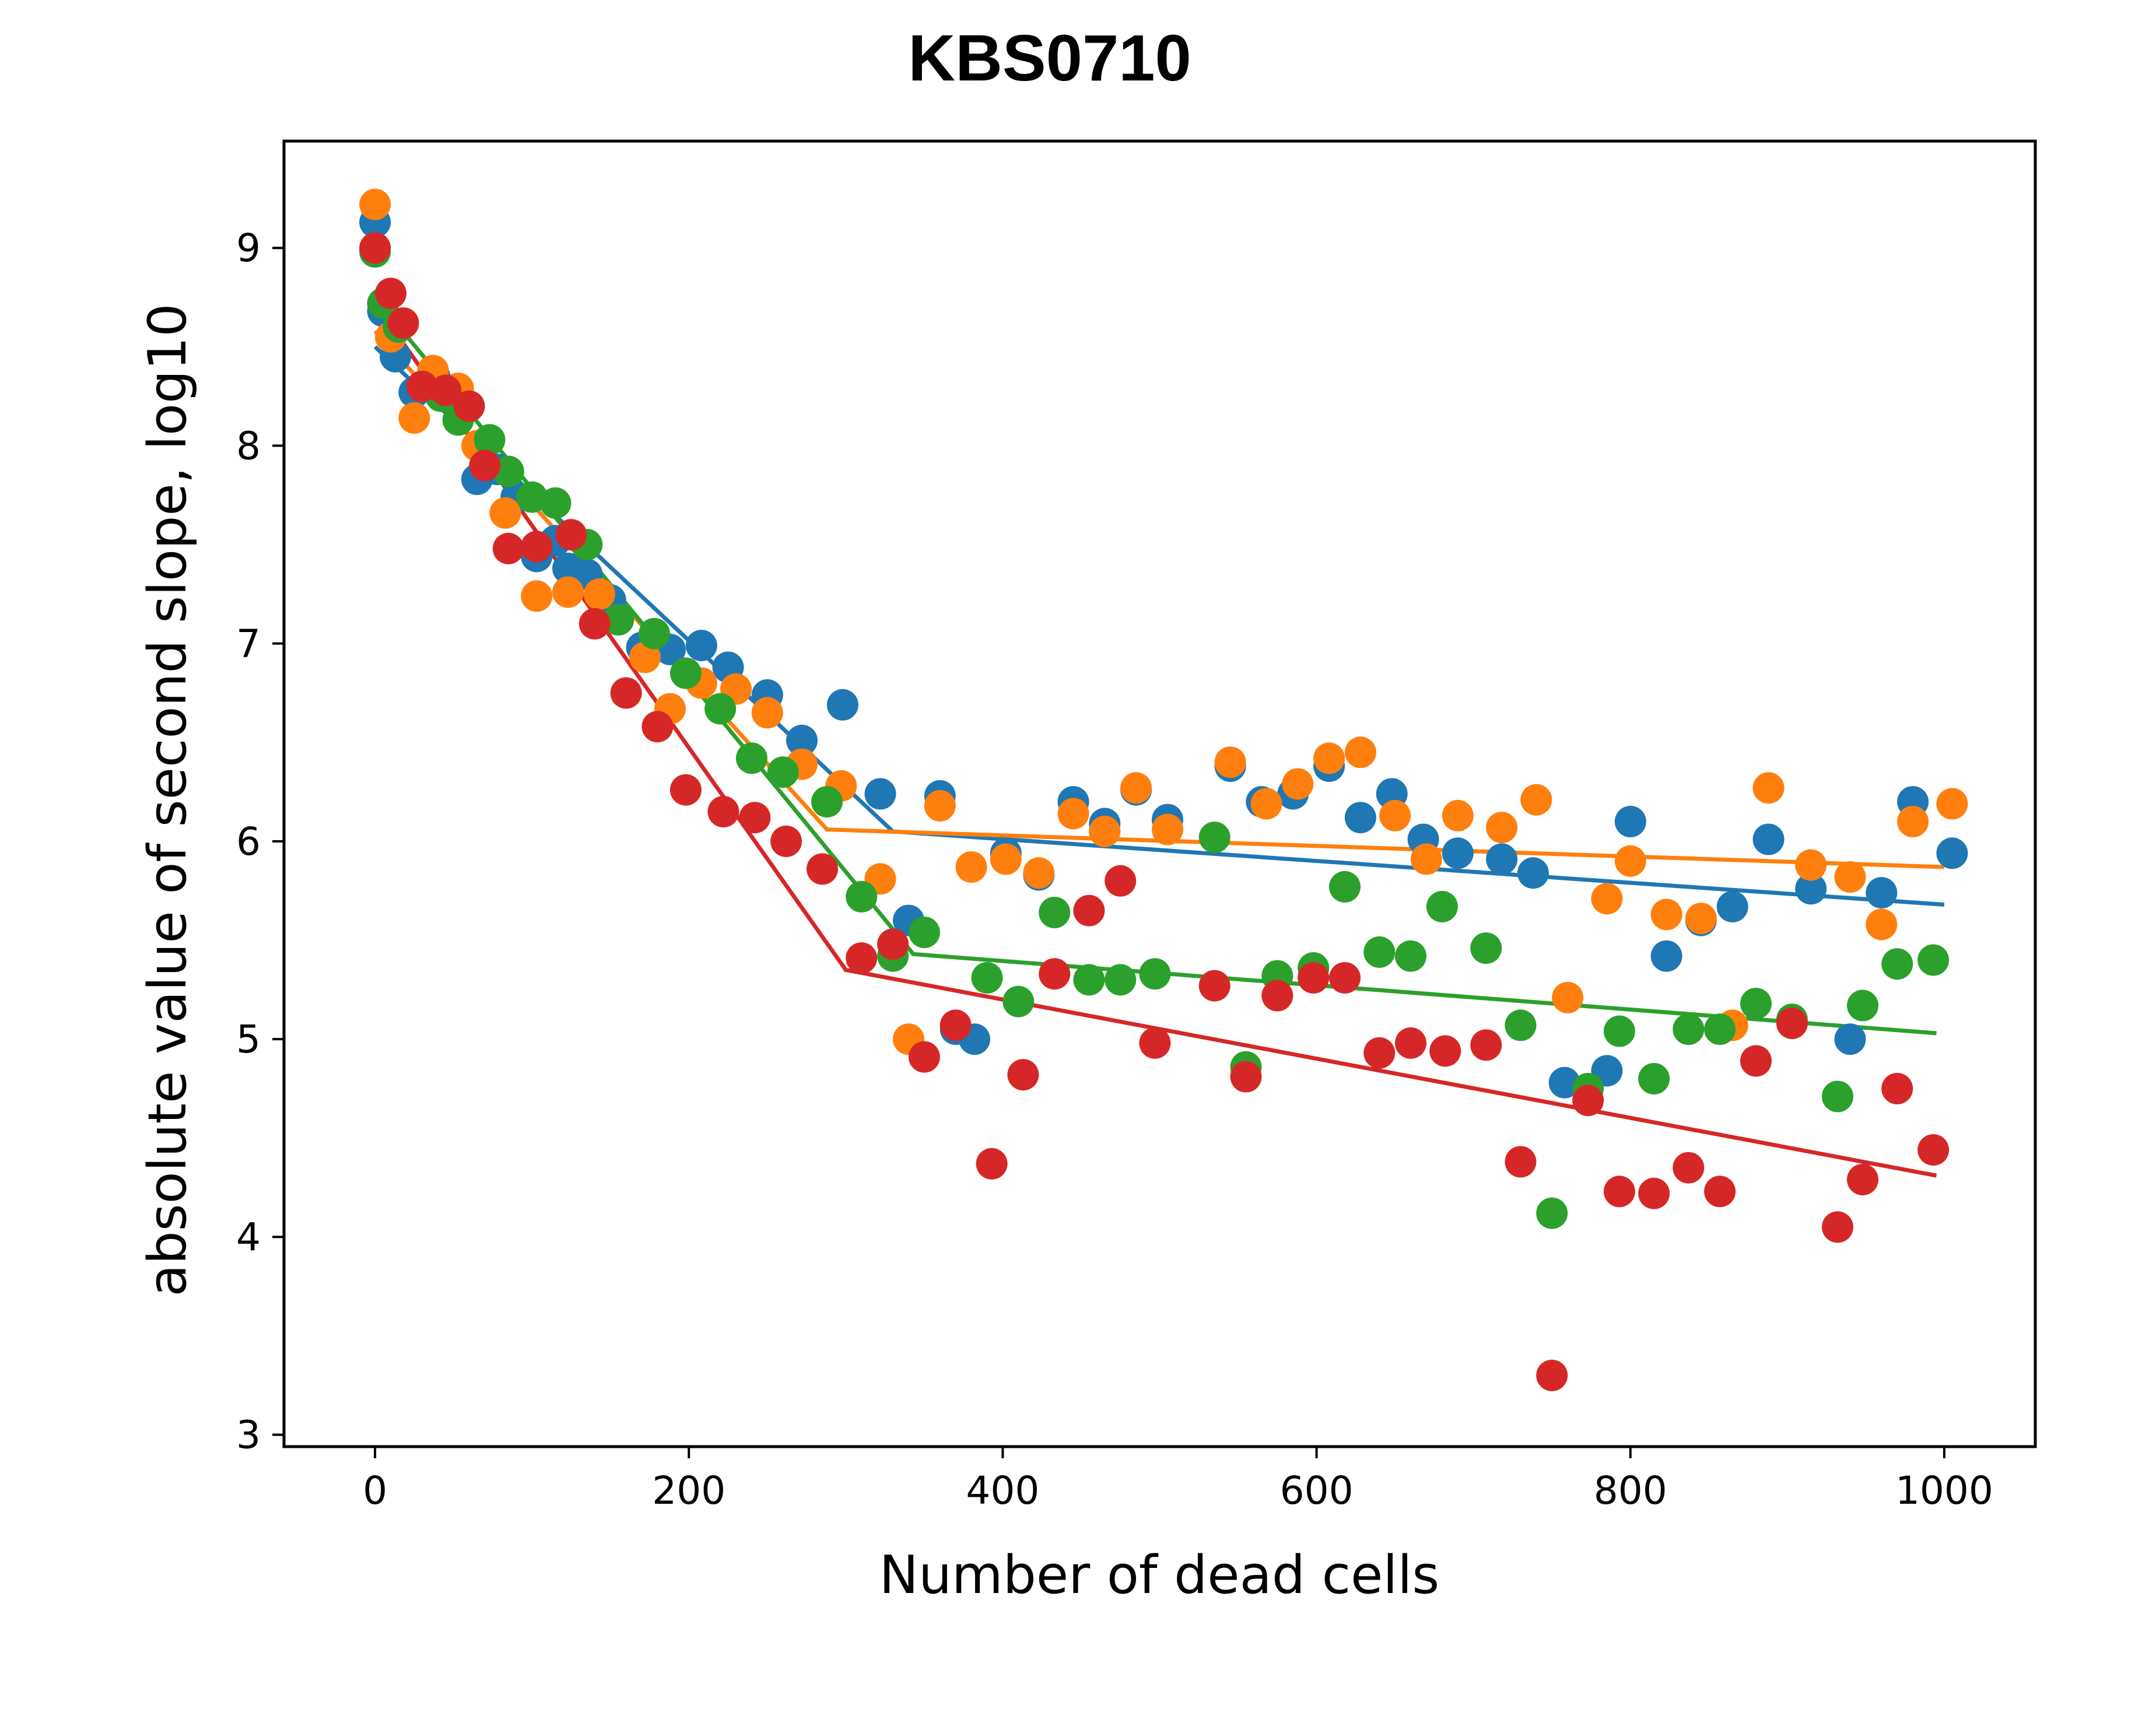 The height and width of the screenshot is (1730, 2156). What do you see at coordinates (1002, 1490) in the screenshot?
I see `x-tick-label: 400` at bounding box center [1002, 1490].